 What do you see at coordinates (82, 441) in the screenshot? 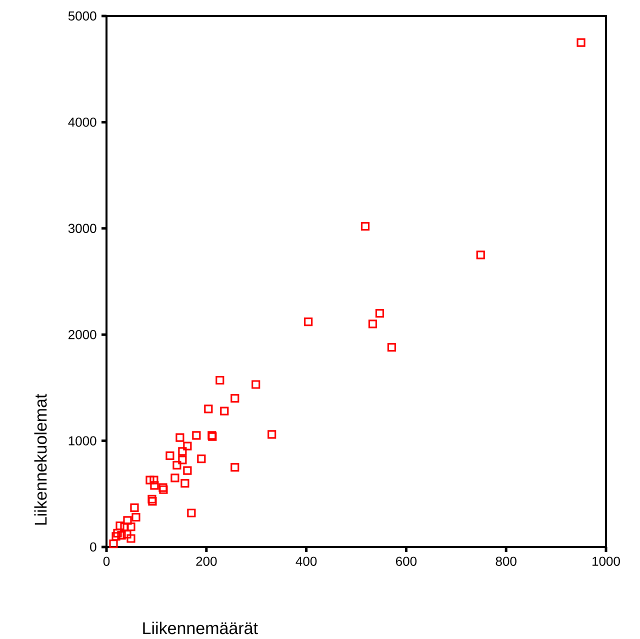
I see `y-tick-label: 1000` at bounding box center [82, 441].